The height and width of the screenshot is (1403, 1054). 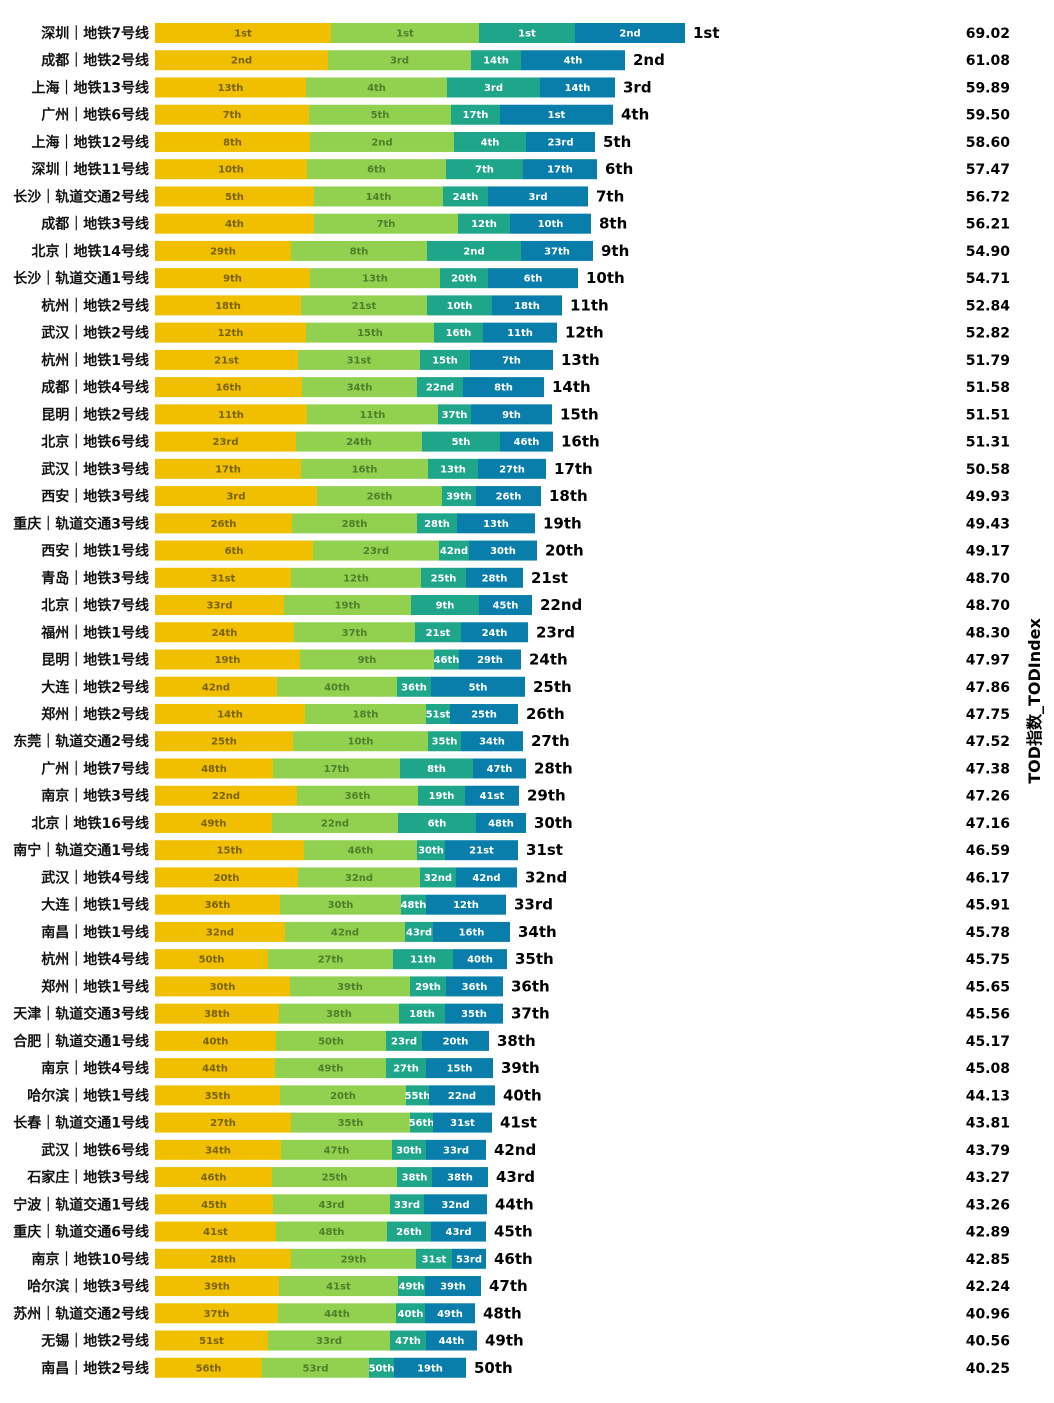 I want to click on row-label: 北京｜地铁16号线, so click(x=90, y=823).